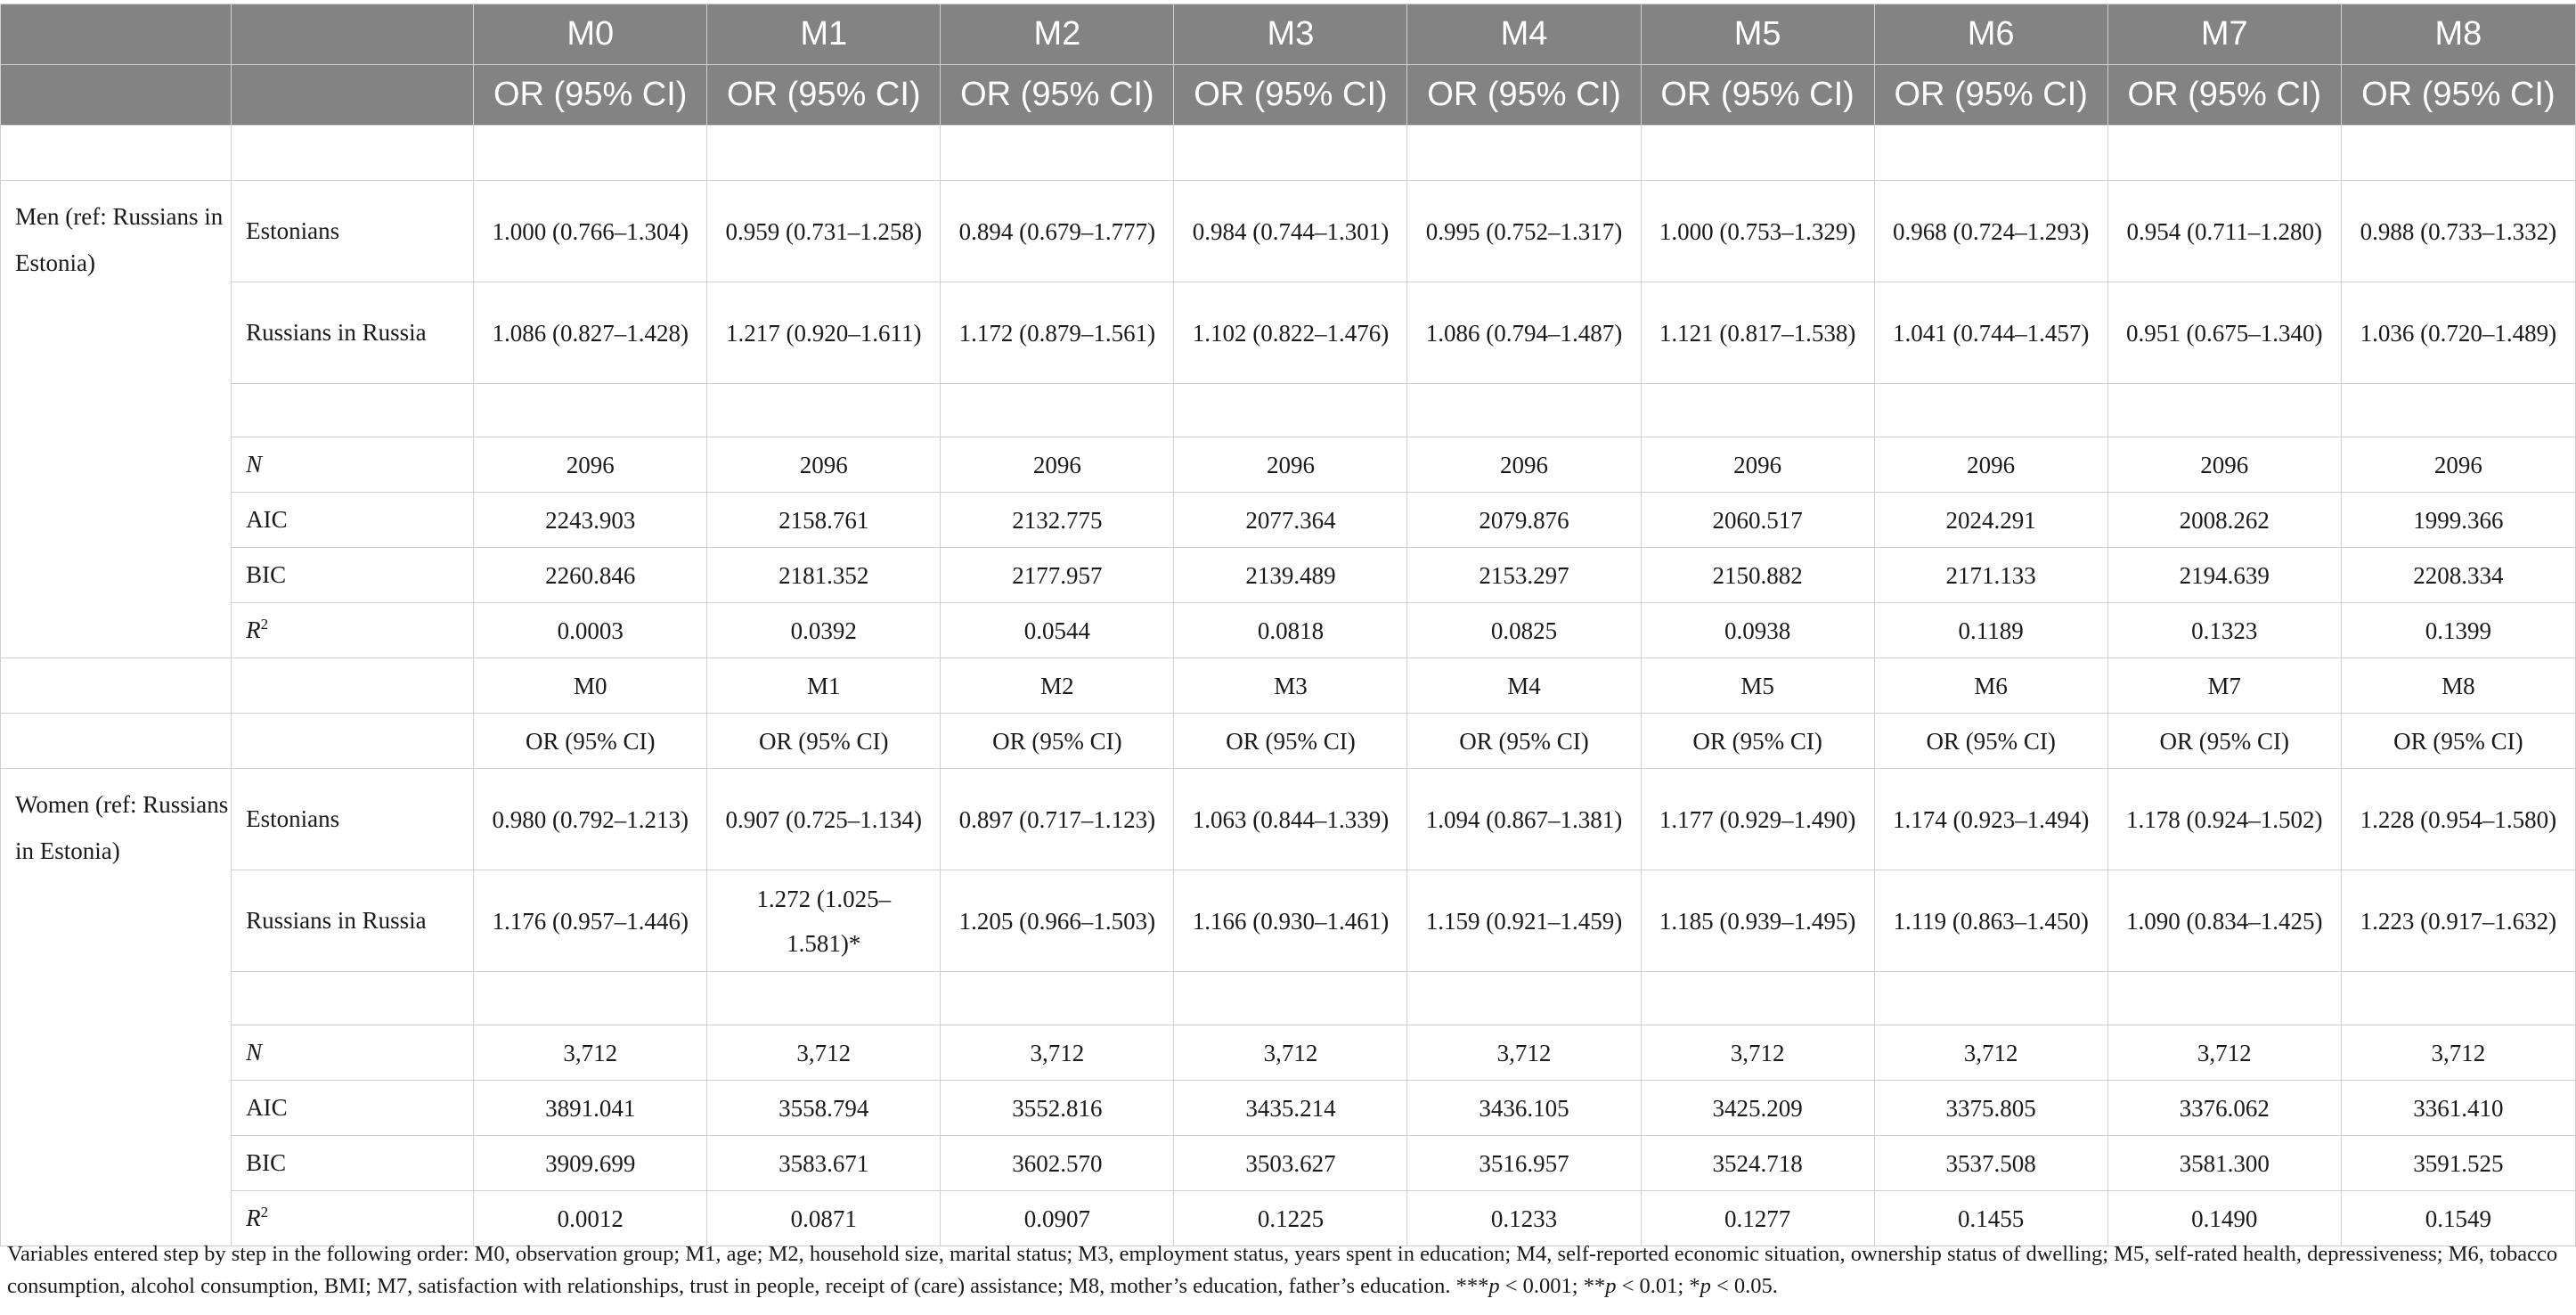  I want to click on men-n-label: N, so click(353, 465).